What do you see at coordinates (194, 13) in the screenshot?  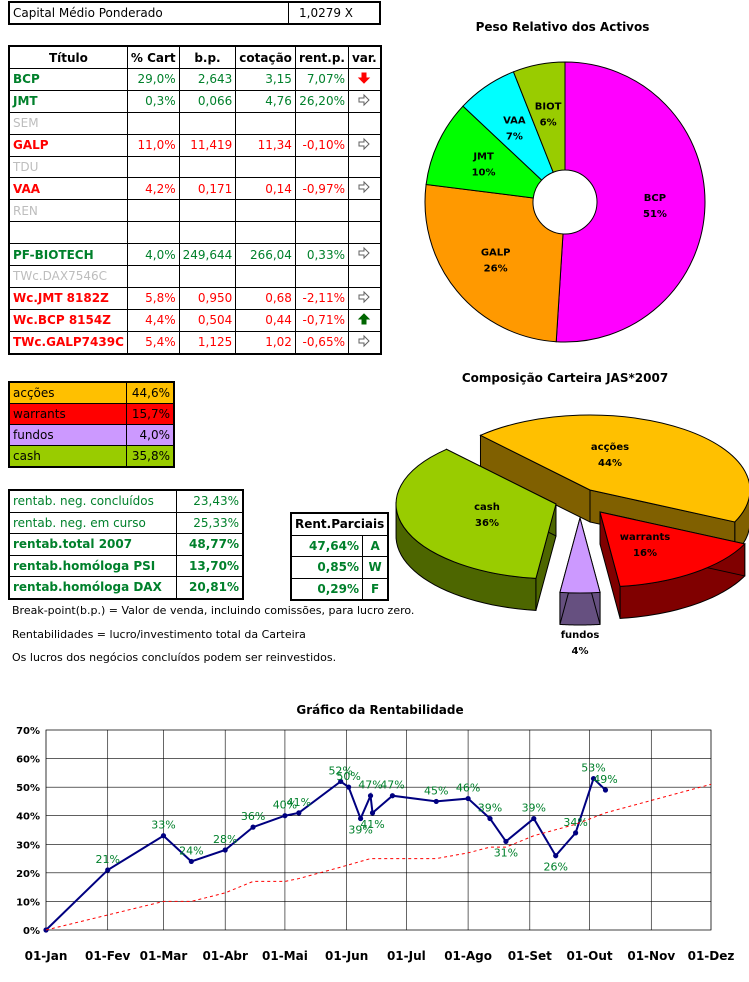 I see `capital-table: Capital Médio Ponderado 1,0279 X` at bounding box center [194, 13].